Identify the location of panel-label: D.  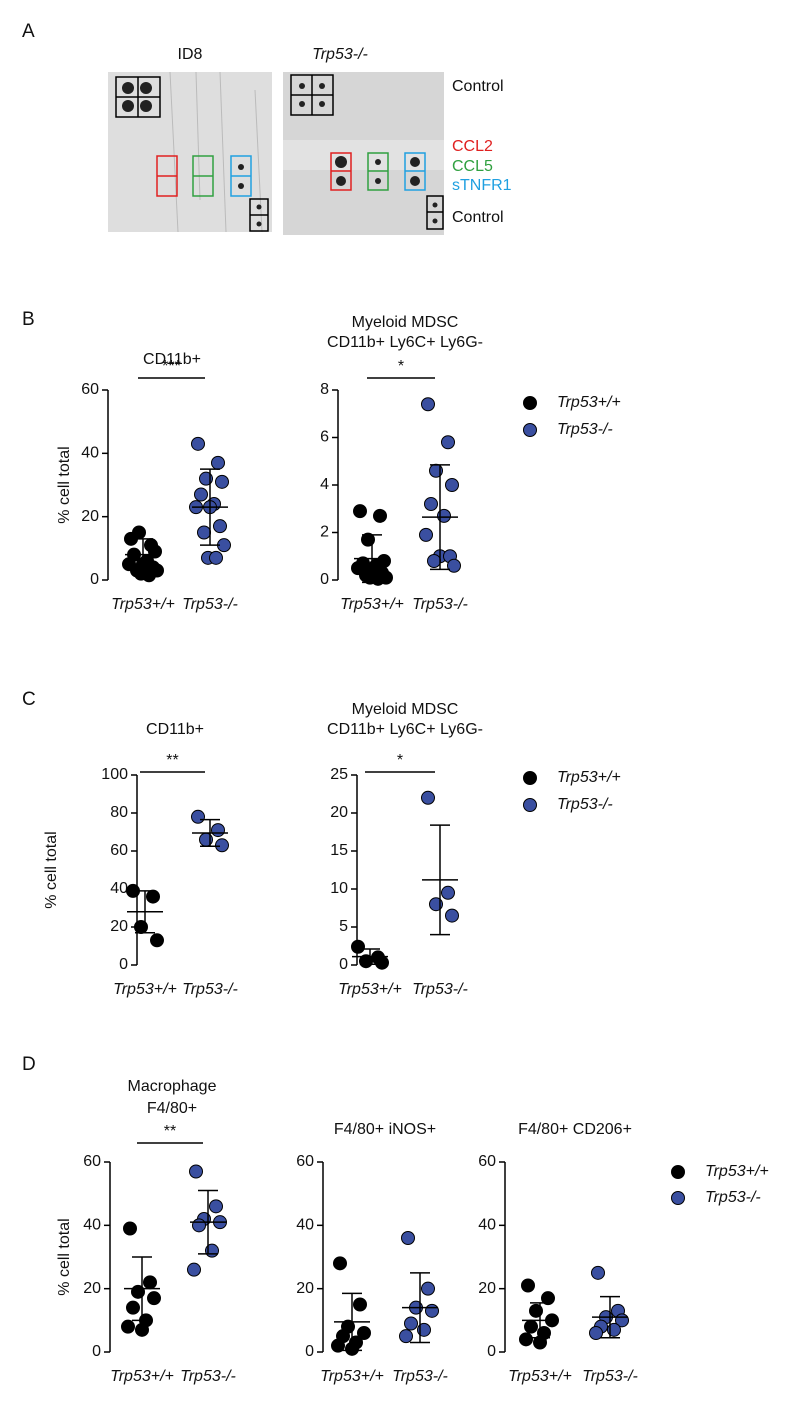
(29, 1064).